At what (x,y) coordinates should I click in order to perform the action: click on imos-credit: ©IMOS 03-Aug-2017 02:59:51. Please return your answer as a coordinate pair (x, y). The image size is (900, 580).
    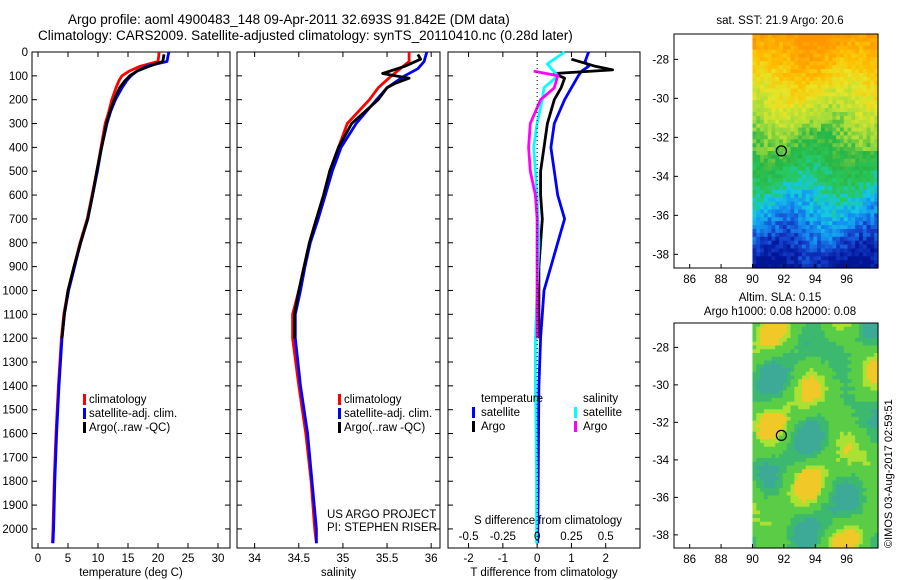
    Looking at the image, I should click on (889, 473).